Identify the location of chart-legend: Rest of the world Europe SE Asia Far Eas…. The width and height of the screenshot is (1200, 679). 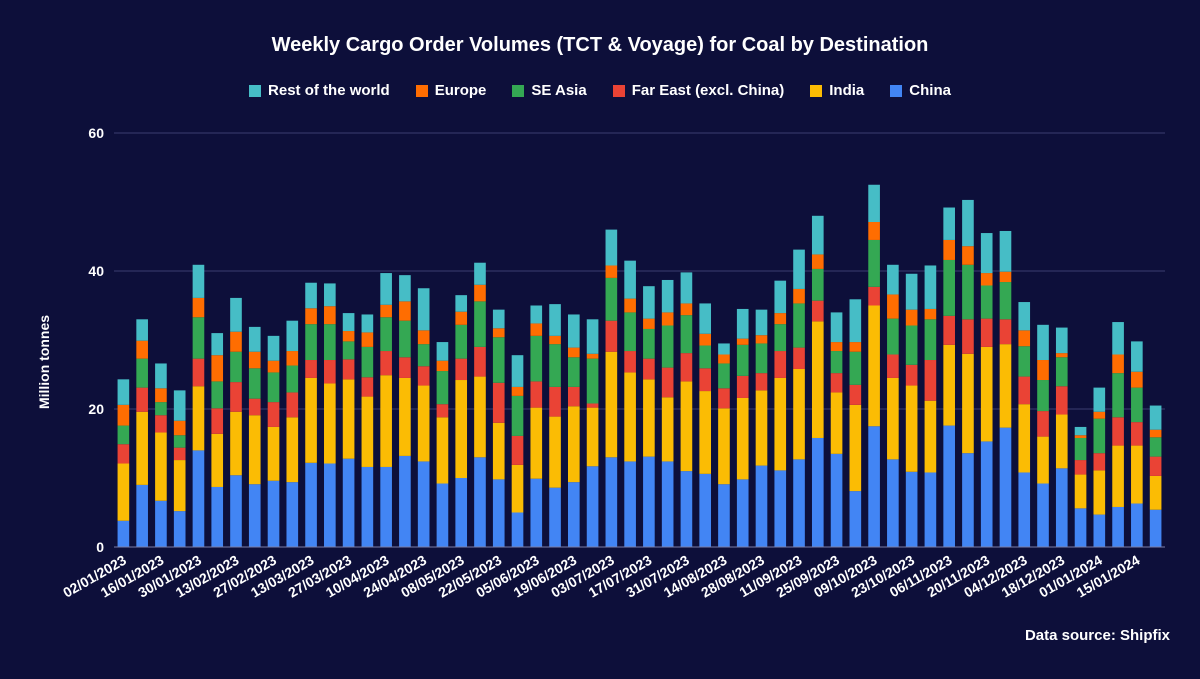
(600, 90).